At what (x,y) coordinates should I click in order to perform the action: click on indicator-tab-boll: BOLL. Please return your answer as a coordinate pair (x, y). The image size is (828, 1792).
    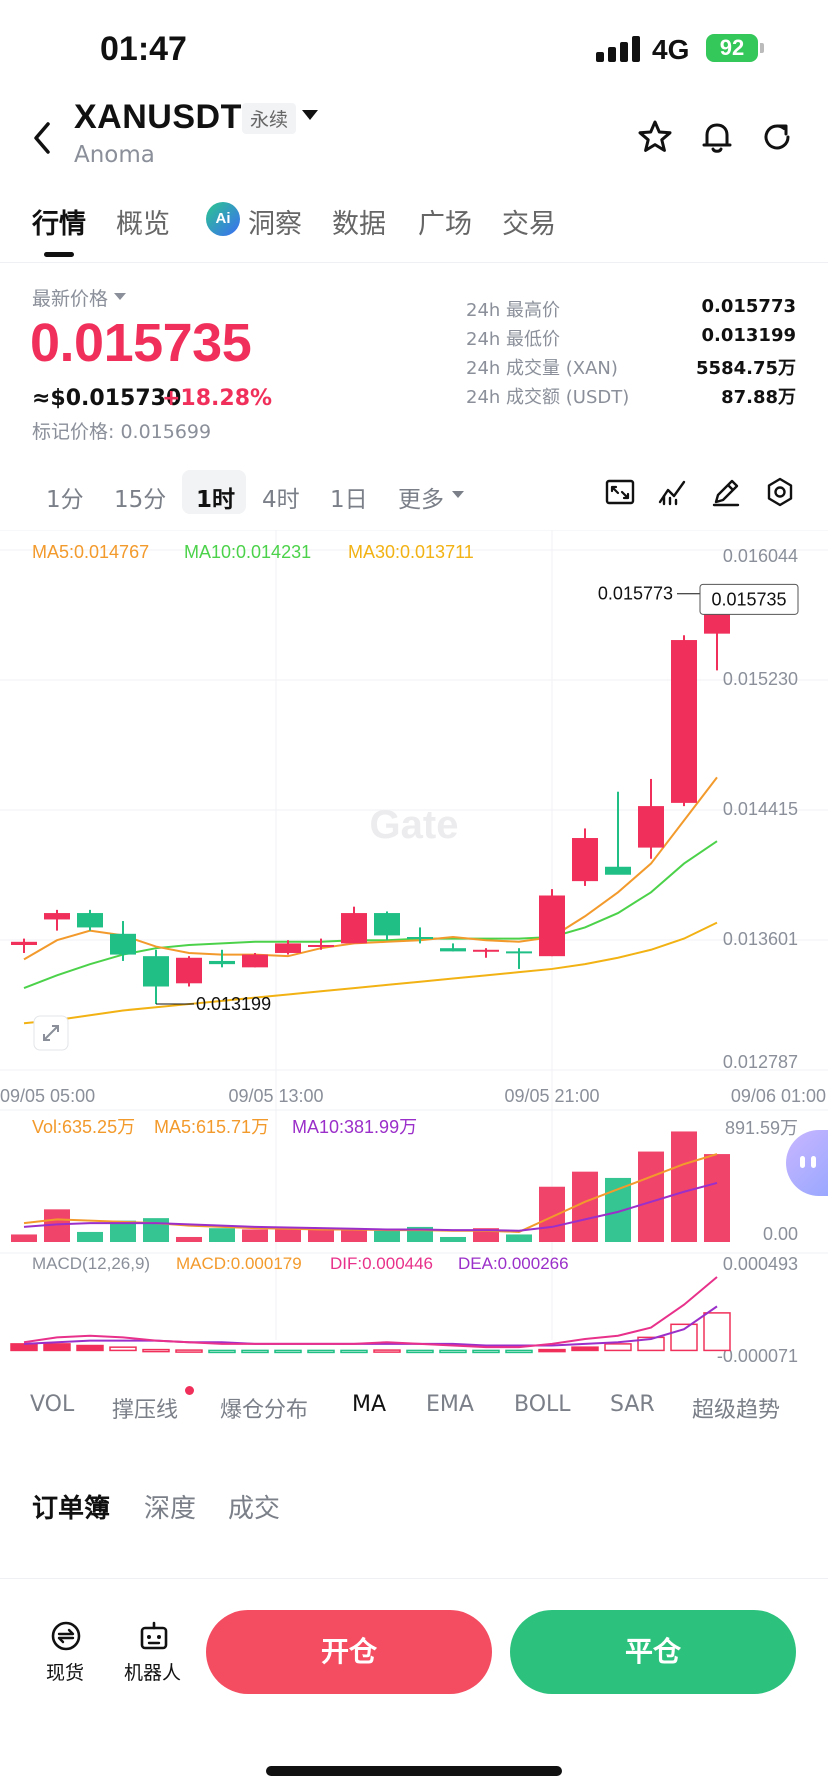
    Looking at the image, I should click on (542, 1404).